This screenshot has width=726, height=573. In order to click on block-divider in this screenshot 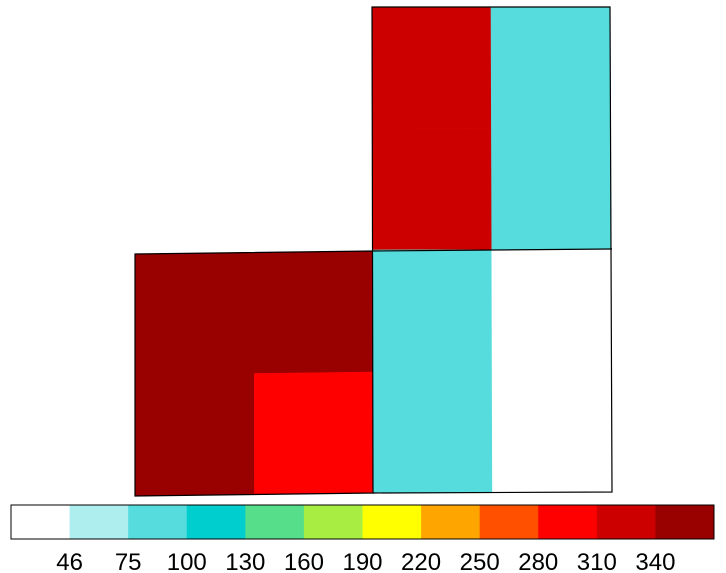, I will do `click(492, 250)`.